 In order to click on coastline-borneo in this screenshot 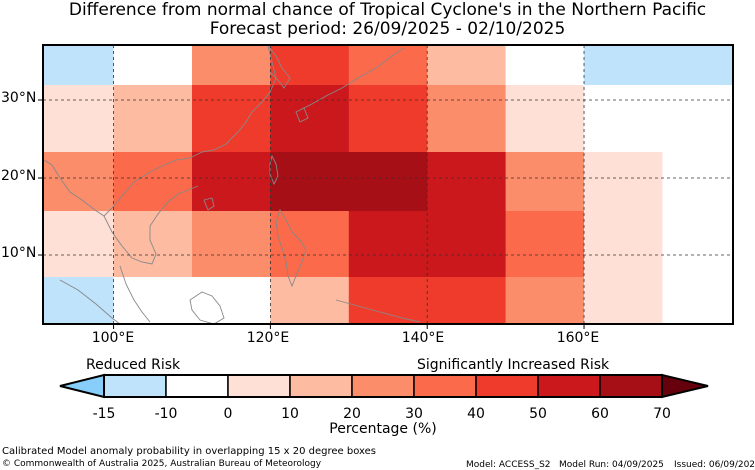, I will do `click(207, 308)`.